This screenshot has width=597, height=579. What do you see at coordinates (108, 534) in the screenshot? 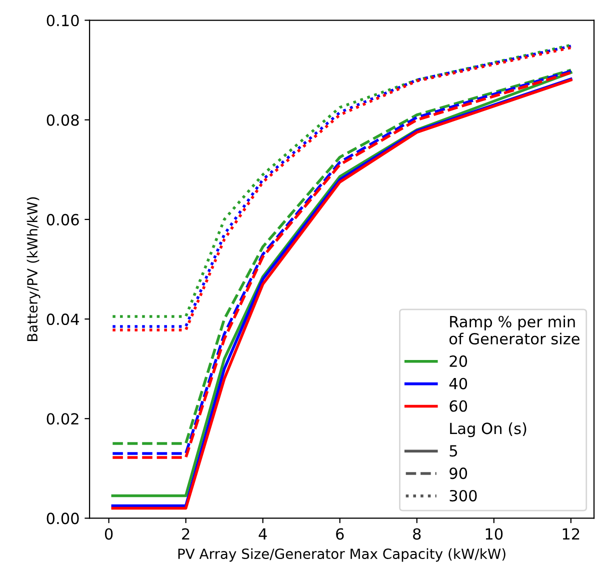
I see `x-tick-label: 0` at bounding box center [108, 534].